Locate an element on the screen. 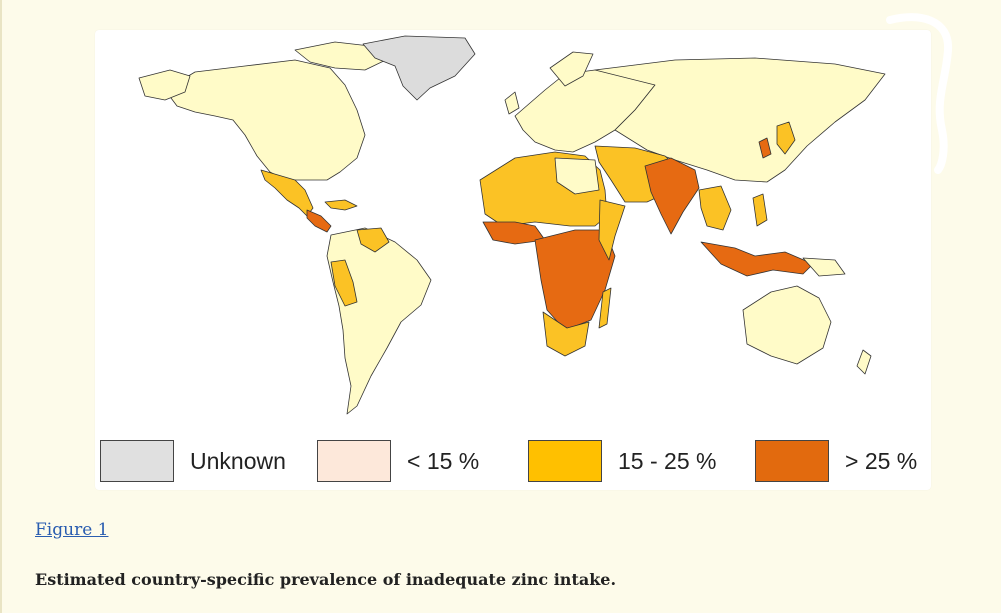 The height and width of the screenshot is (613, 1001). legend-label-medium: 15 - 25 % is located at coordinates (667, 461).